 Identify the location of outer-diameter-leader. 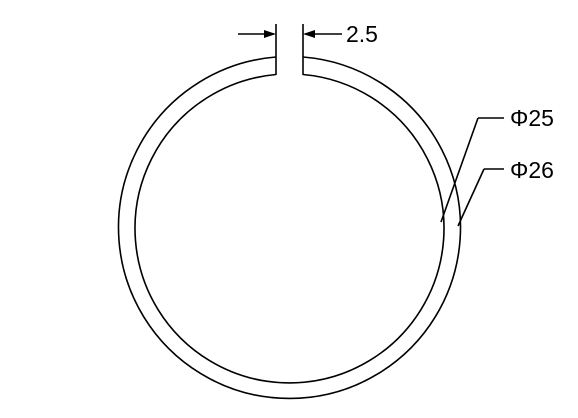
(480, 197).